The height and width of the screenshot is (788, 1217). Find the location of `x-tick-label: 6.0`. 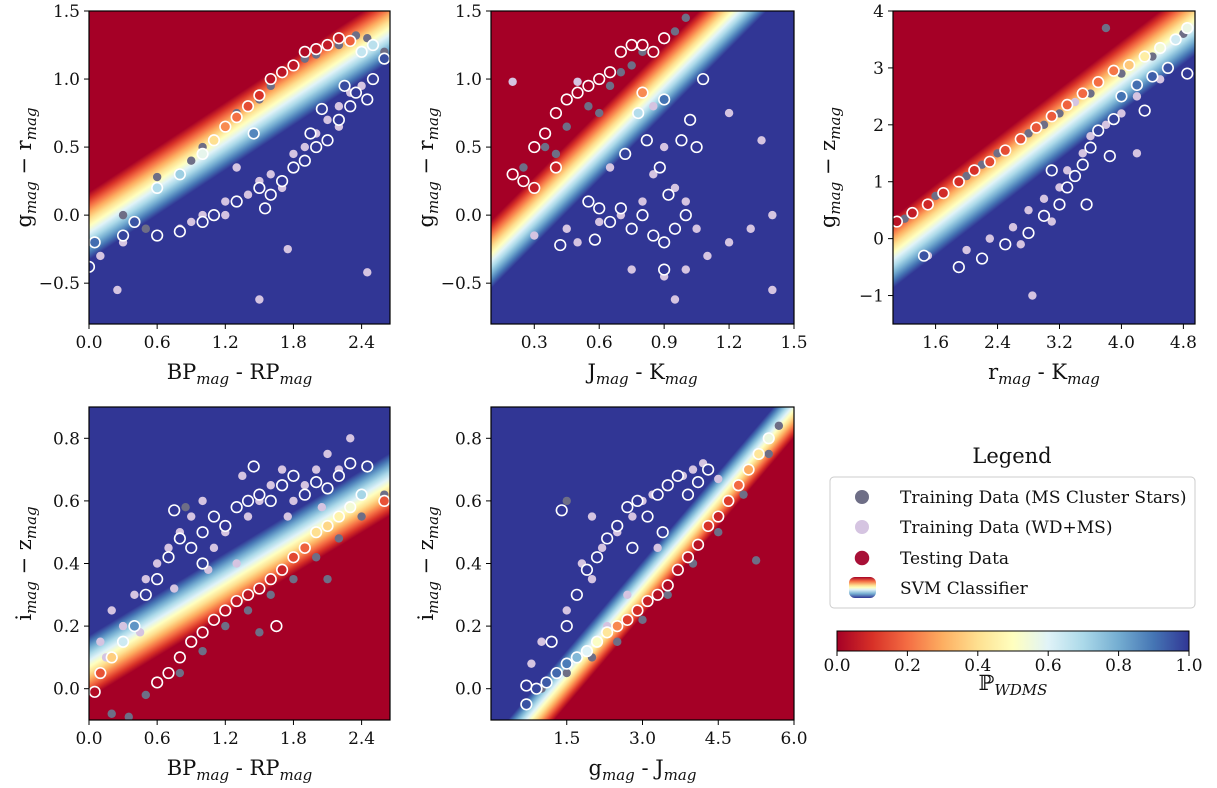

x-tick-label: 6.0 is located at coordinates (793, 739).